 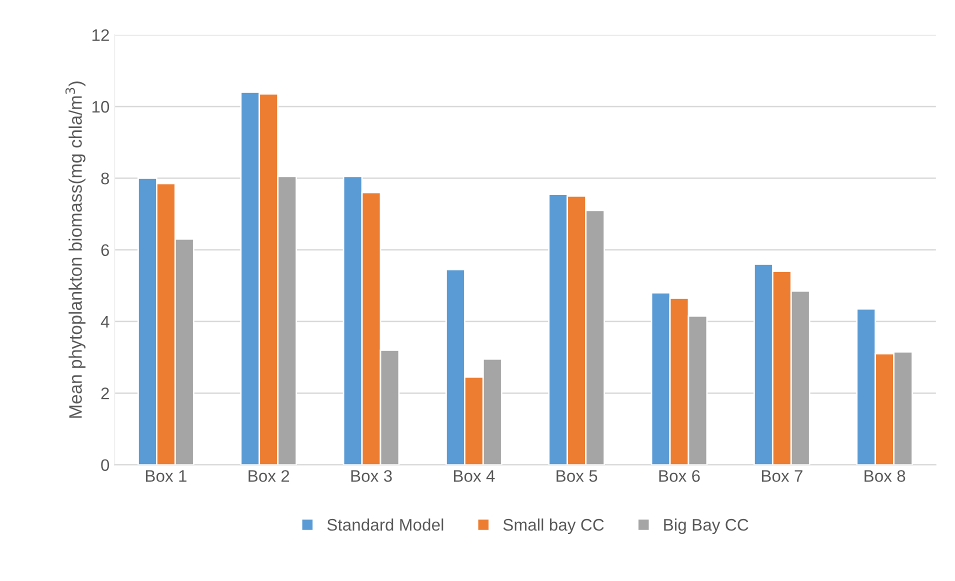 What do you see at coordinates (885, 476) in the screenshot?
I see `x-tick-label: Box 8` at bounding box center [885, 476].